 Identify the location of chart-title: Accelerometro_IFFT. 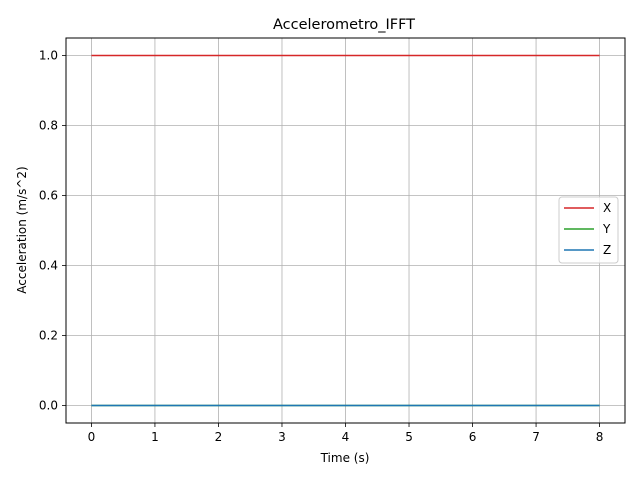
(344, 25).